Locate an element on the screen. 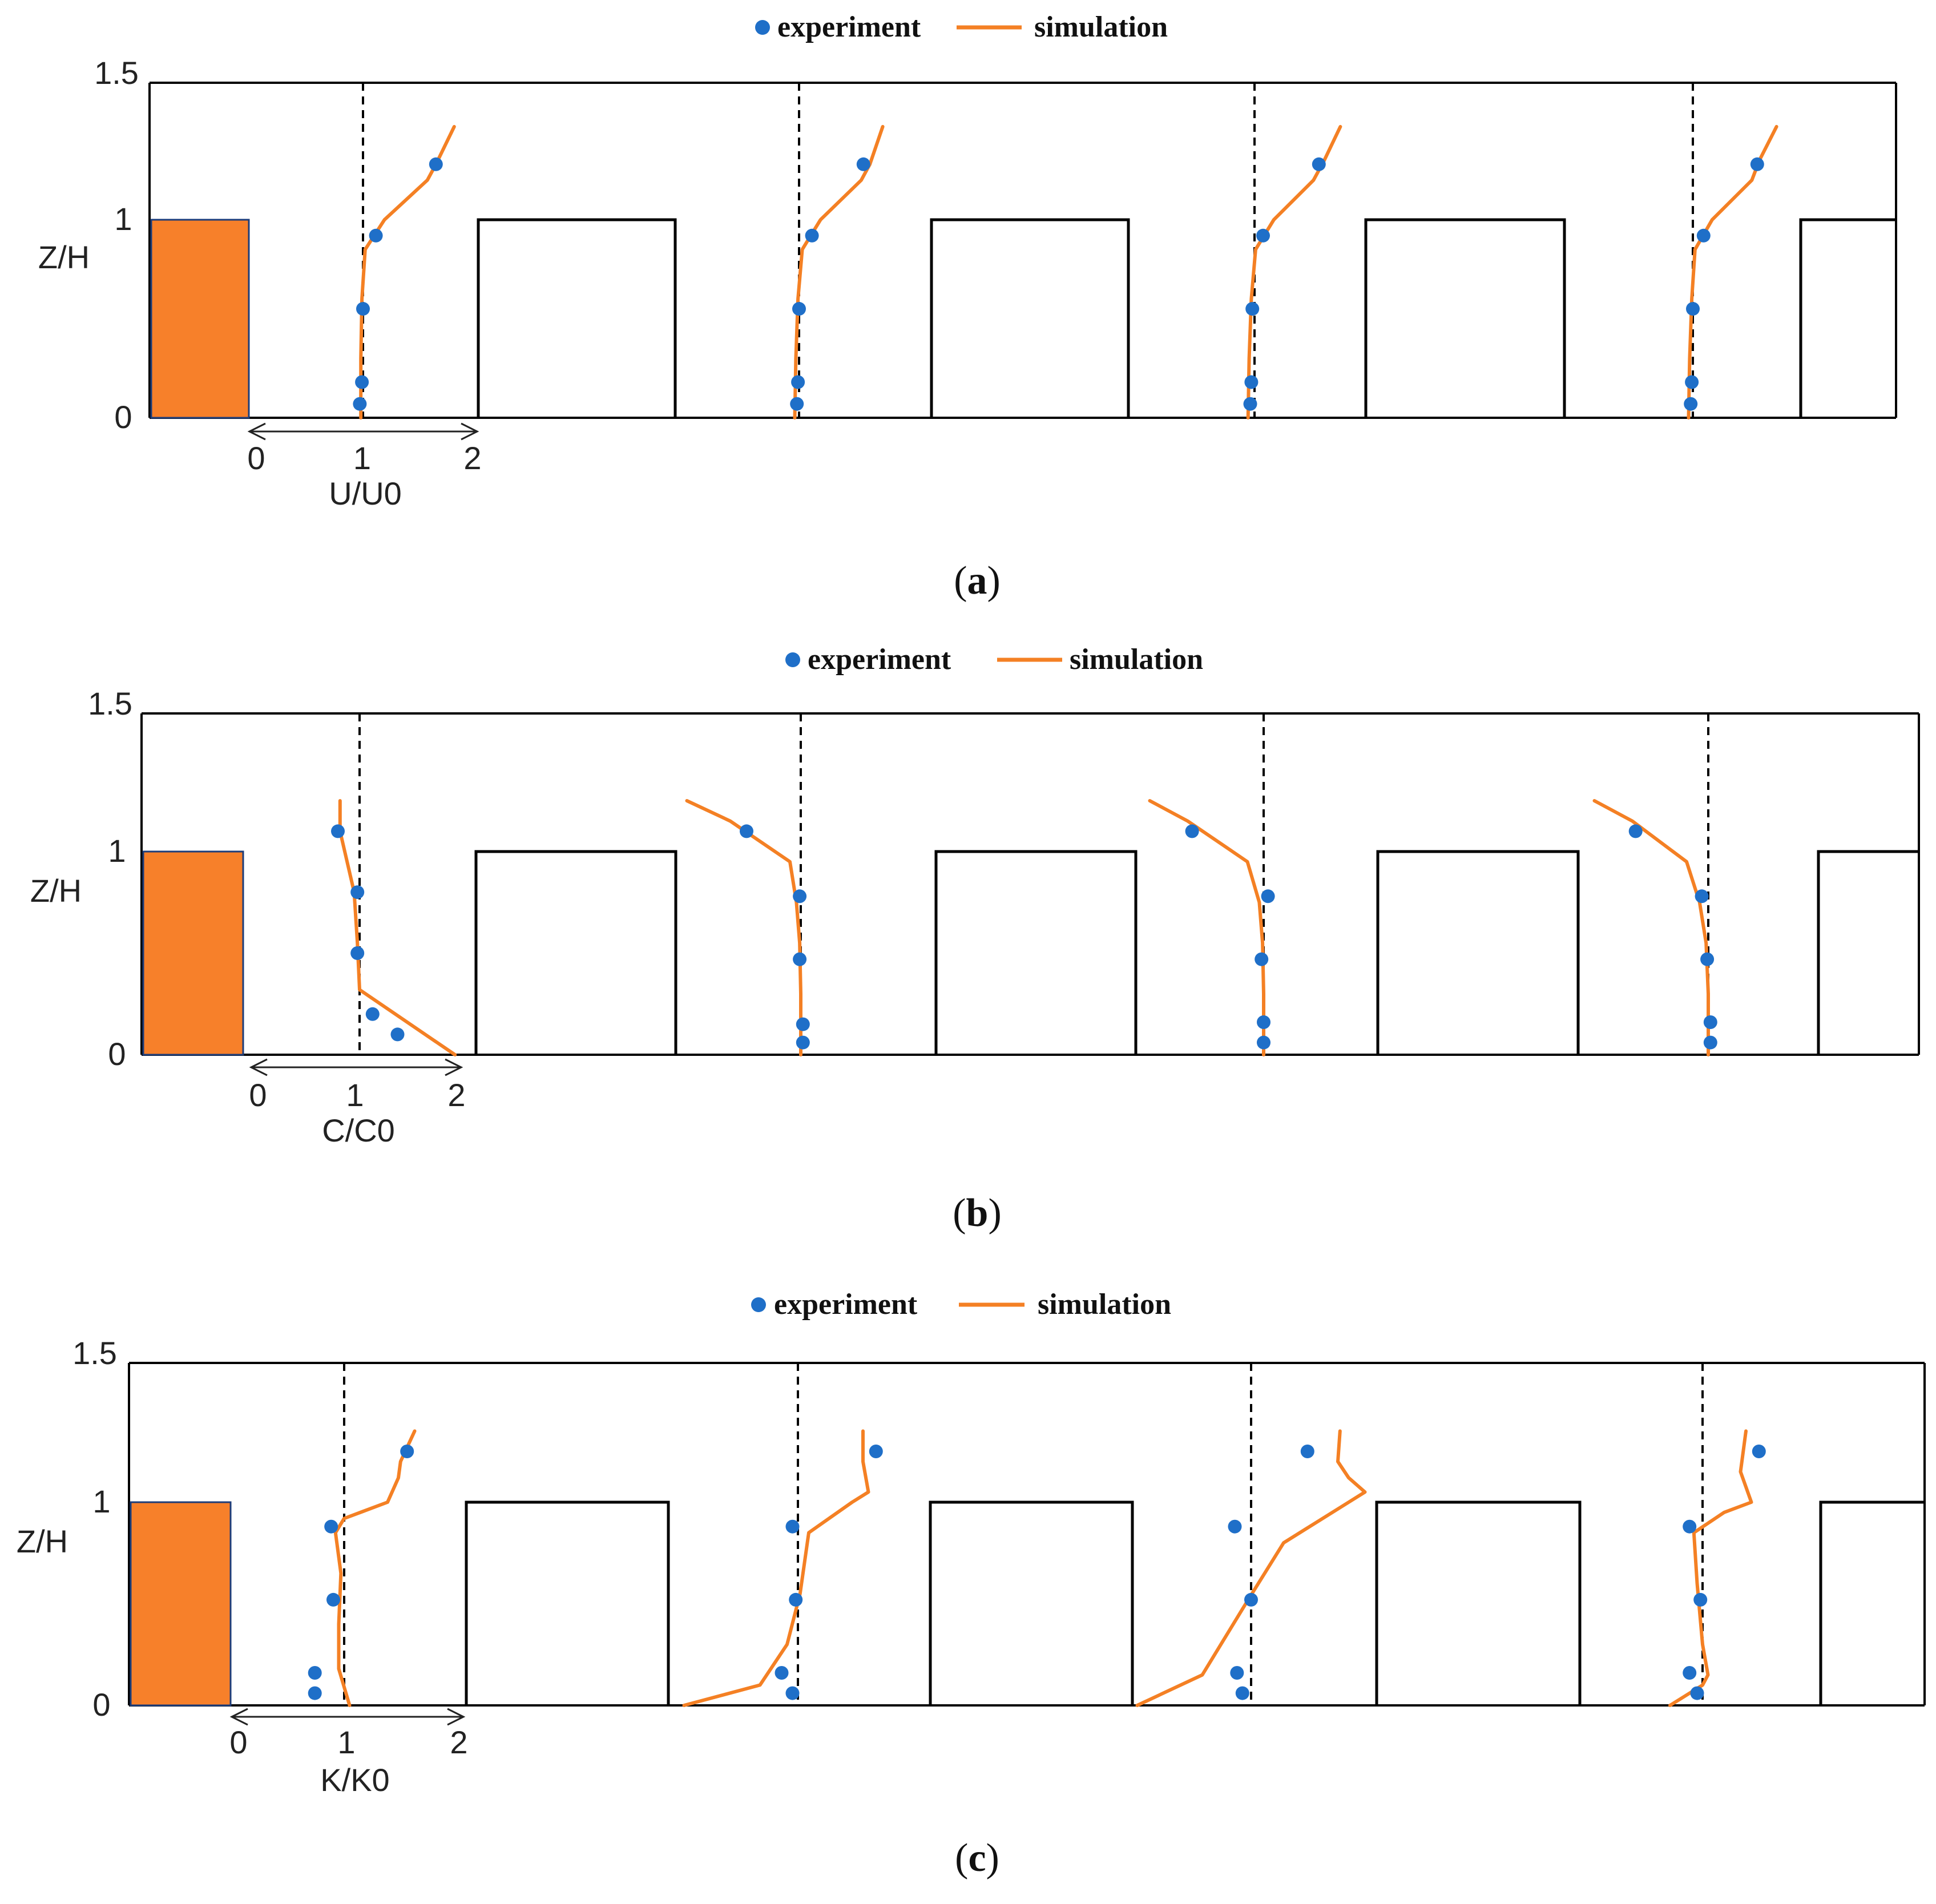 The width and height of the screenshot is (1936, 1904). panel-caption: (b) is located at coordinates (978, 1213).